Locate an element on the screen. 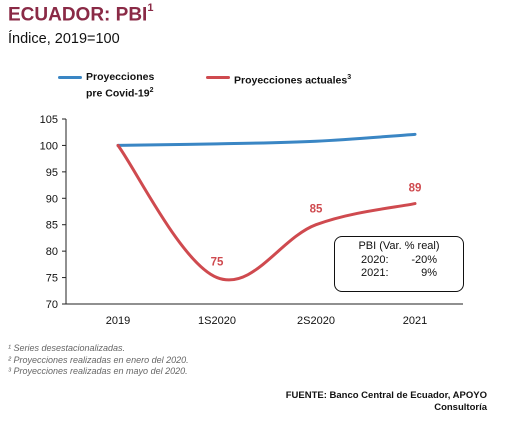  y-tick-label: 90 is located at coordinates (52, 199).